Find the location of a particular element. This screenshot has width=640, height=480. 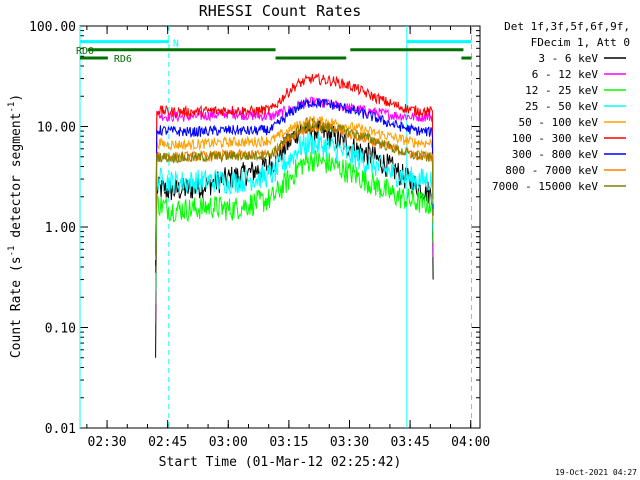

x-tick-label: 03:30 is located at coordinates (349, 442).